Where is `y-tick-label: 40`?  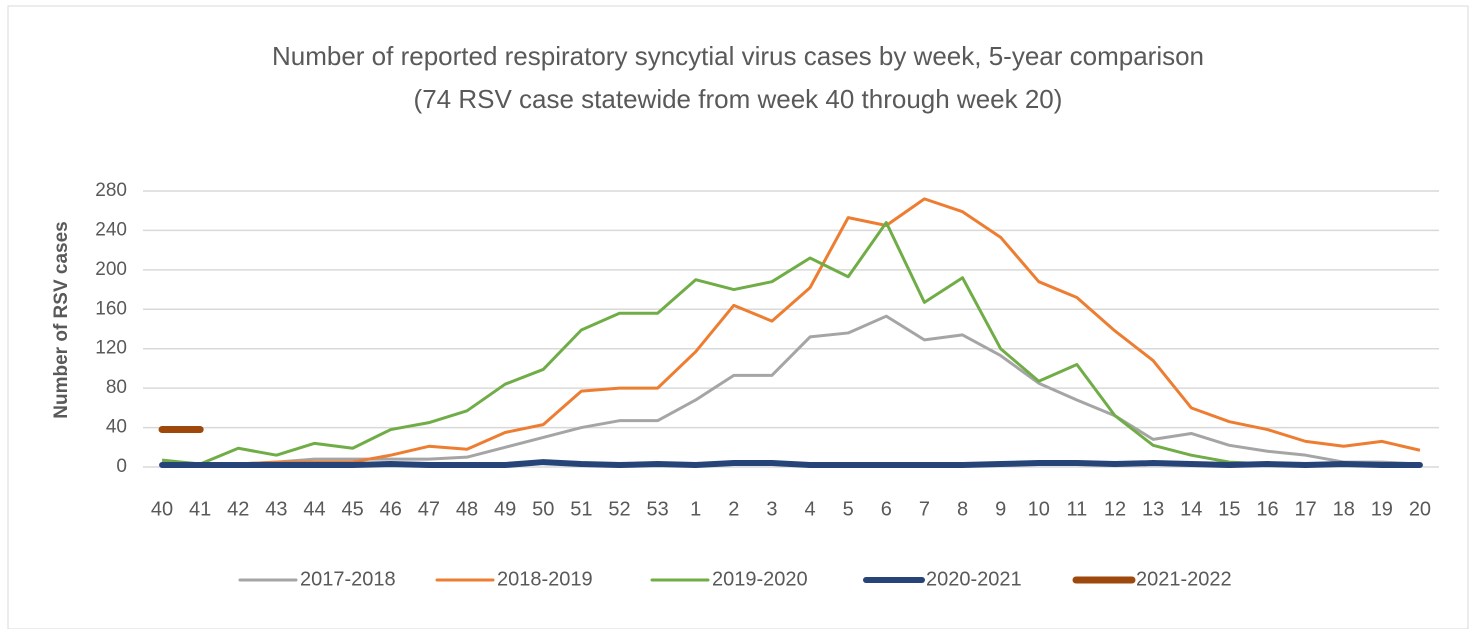
y-tick-label: 40 is located at coordinates (116, 427).